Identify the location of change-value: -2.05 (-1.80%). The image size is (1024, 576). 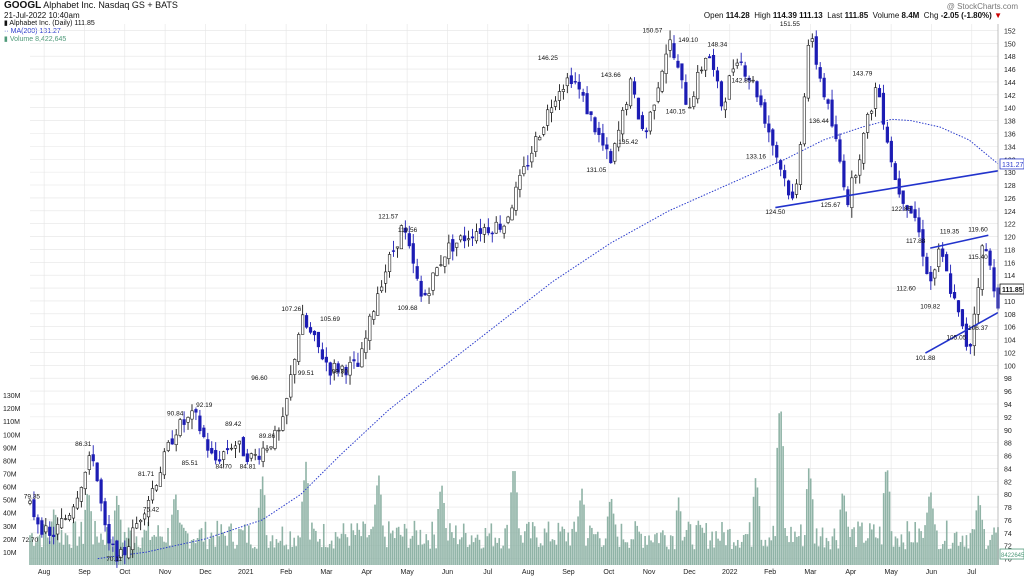
(966, 15).